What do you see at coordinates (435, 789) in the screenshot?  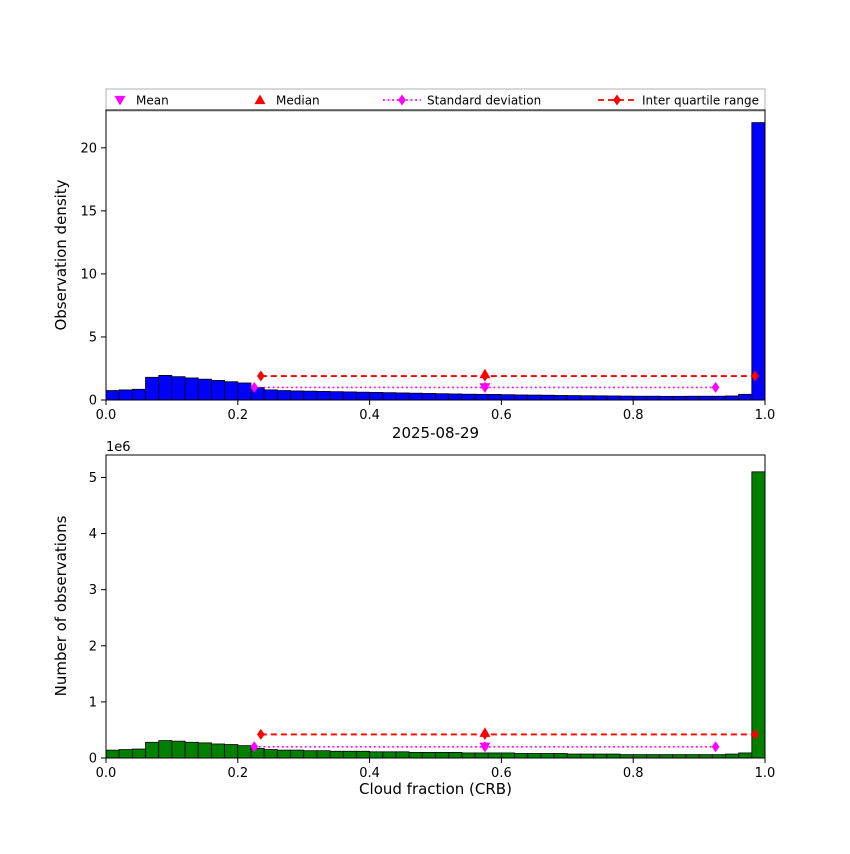 I see `x-axis-label: Cloud fraction (CRB)` at bounding box center [435, 789].